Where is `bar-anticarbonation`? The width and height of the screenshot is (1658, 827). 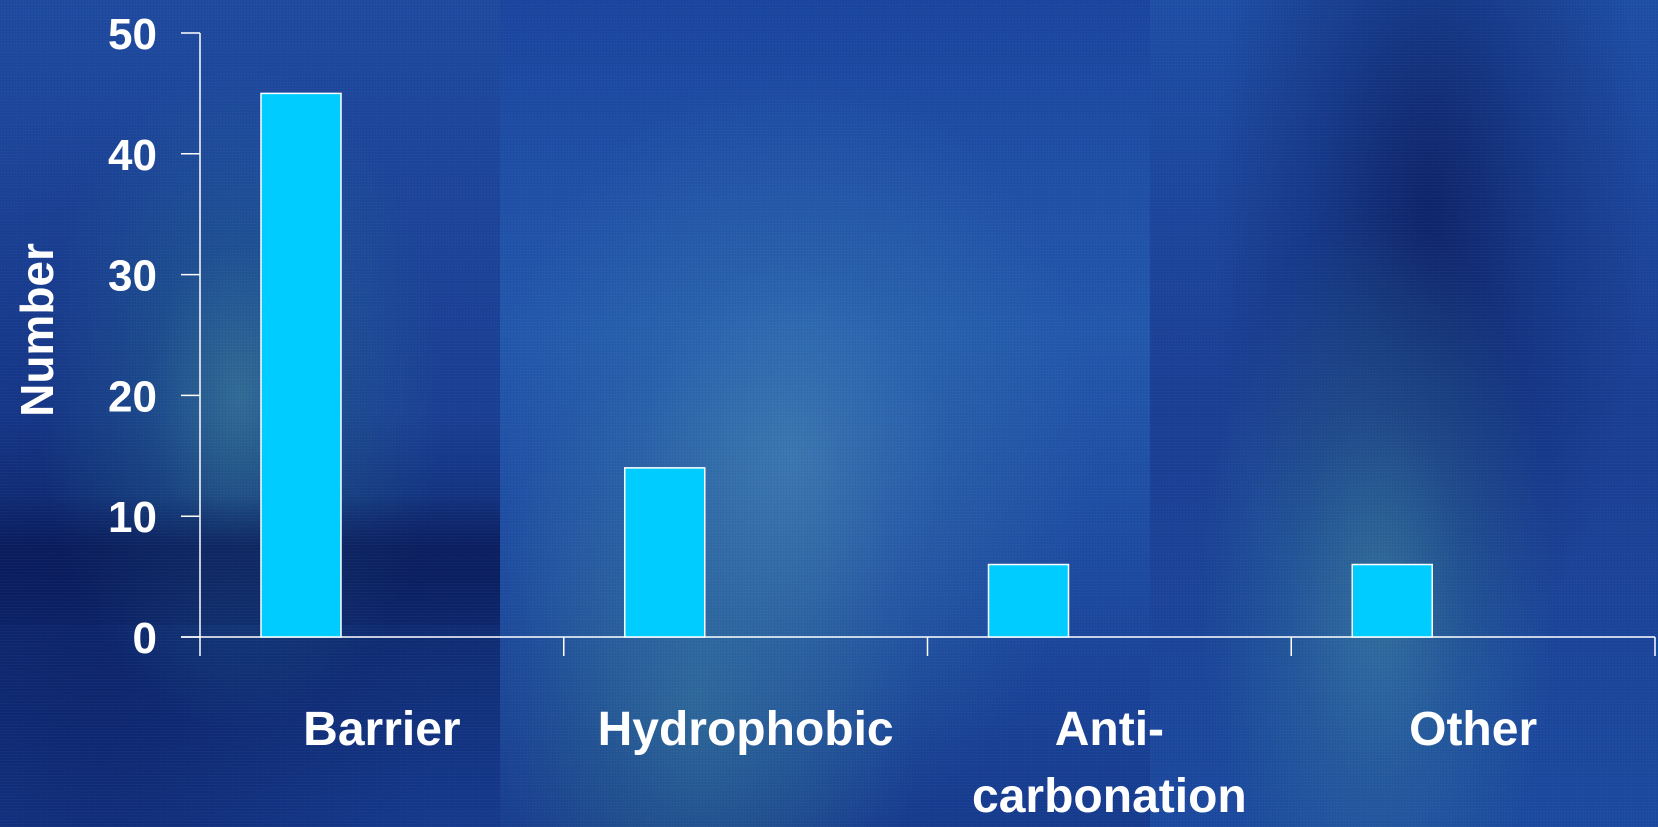
bar-anticarbonation is located at coordinates (1028, 600).